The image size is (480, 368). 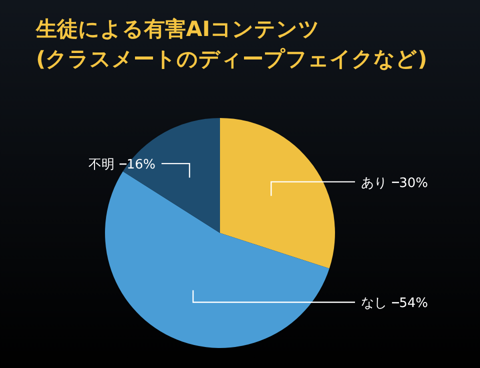 What do you see at coordinates (374, 304) in the screenshot?
I see `slice-label: なし` at bounding box center [374, 304].